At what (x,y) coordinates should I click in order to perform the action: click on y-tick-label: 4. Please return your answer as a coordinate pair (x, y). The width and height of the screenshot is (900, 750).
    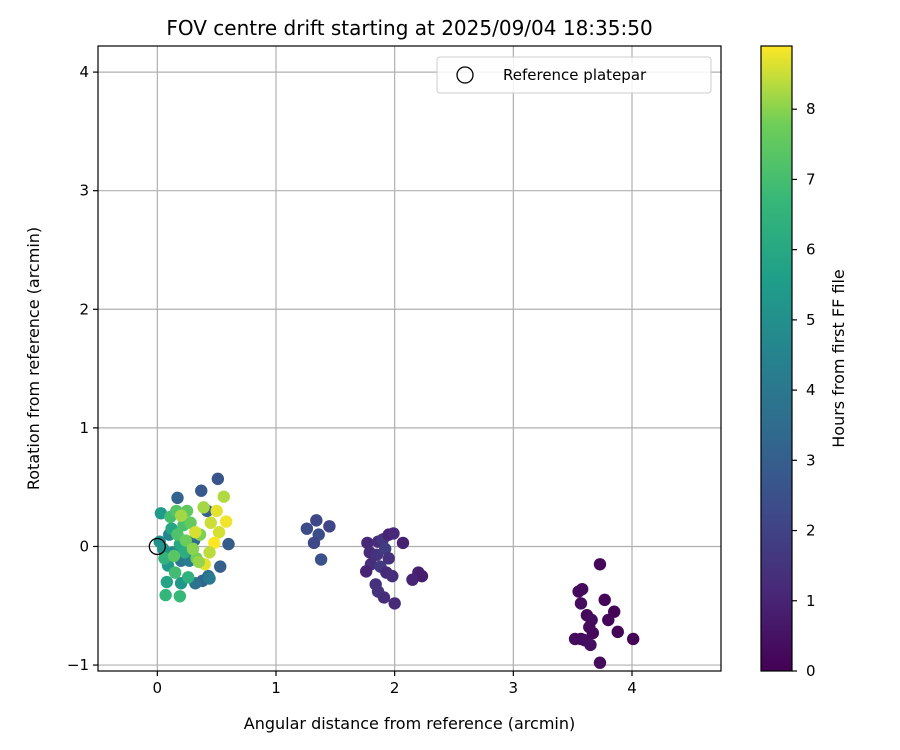
    Looking at the image, I should click on (84, 72).